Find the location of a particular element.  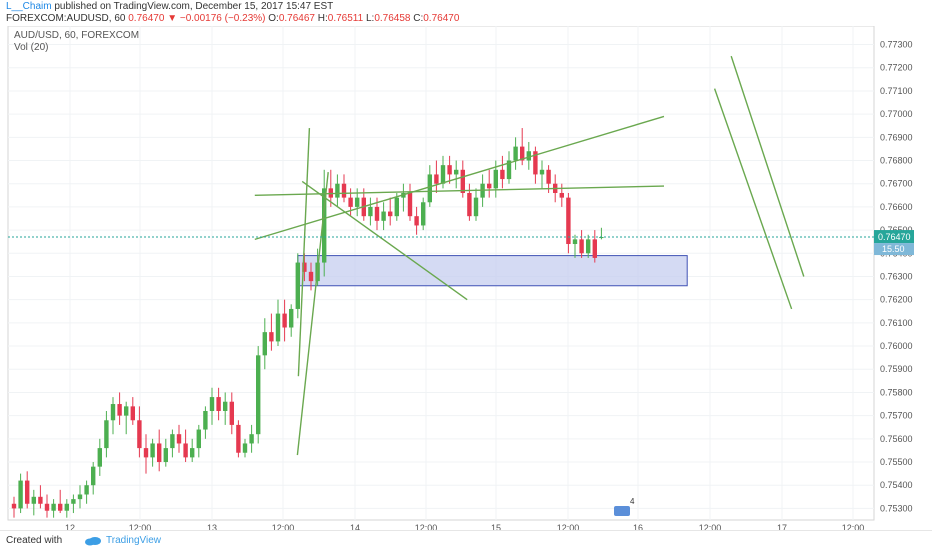

time-tick-label: 17 is located at coordinates (782, 526).